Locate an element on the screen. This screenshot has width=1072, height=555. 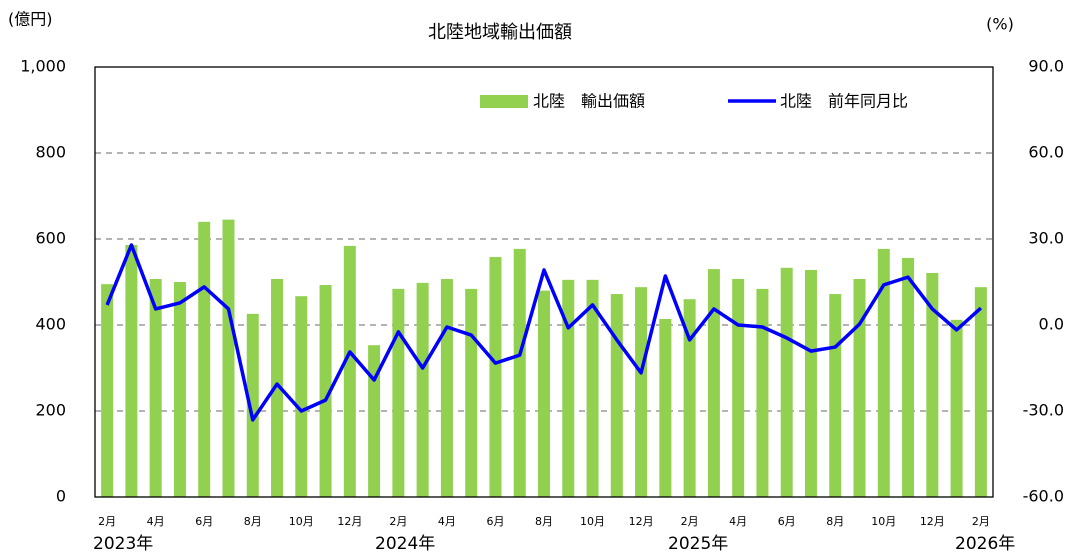
legend-label: 北陸 前年同月比 is located at coordinates (844, 101).